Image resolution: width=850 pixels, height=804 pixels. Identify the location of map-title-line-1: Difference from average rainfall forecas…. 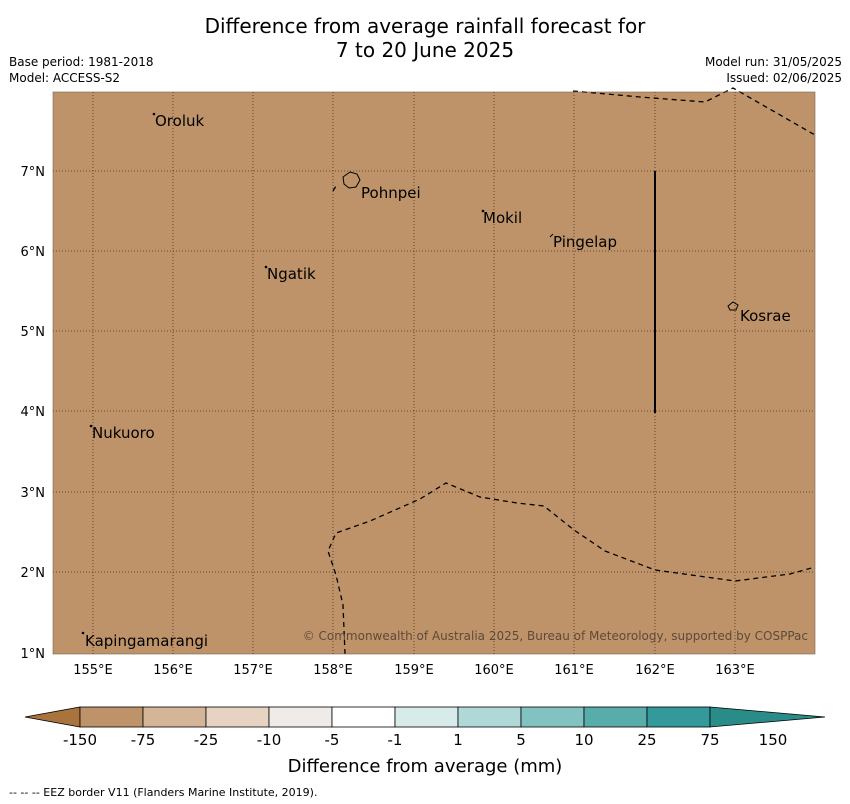
(425, 26).